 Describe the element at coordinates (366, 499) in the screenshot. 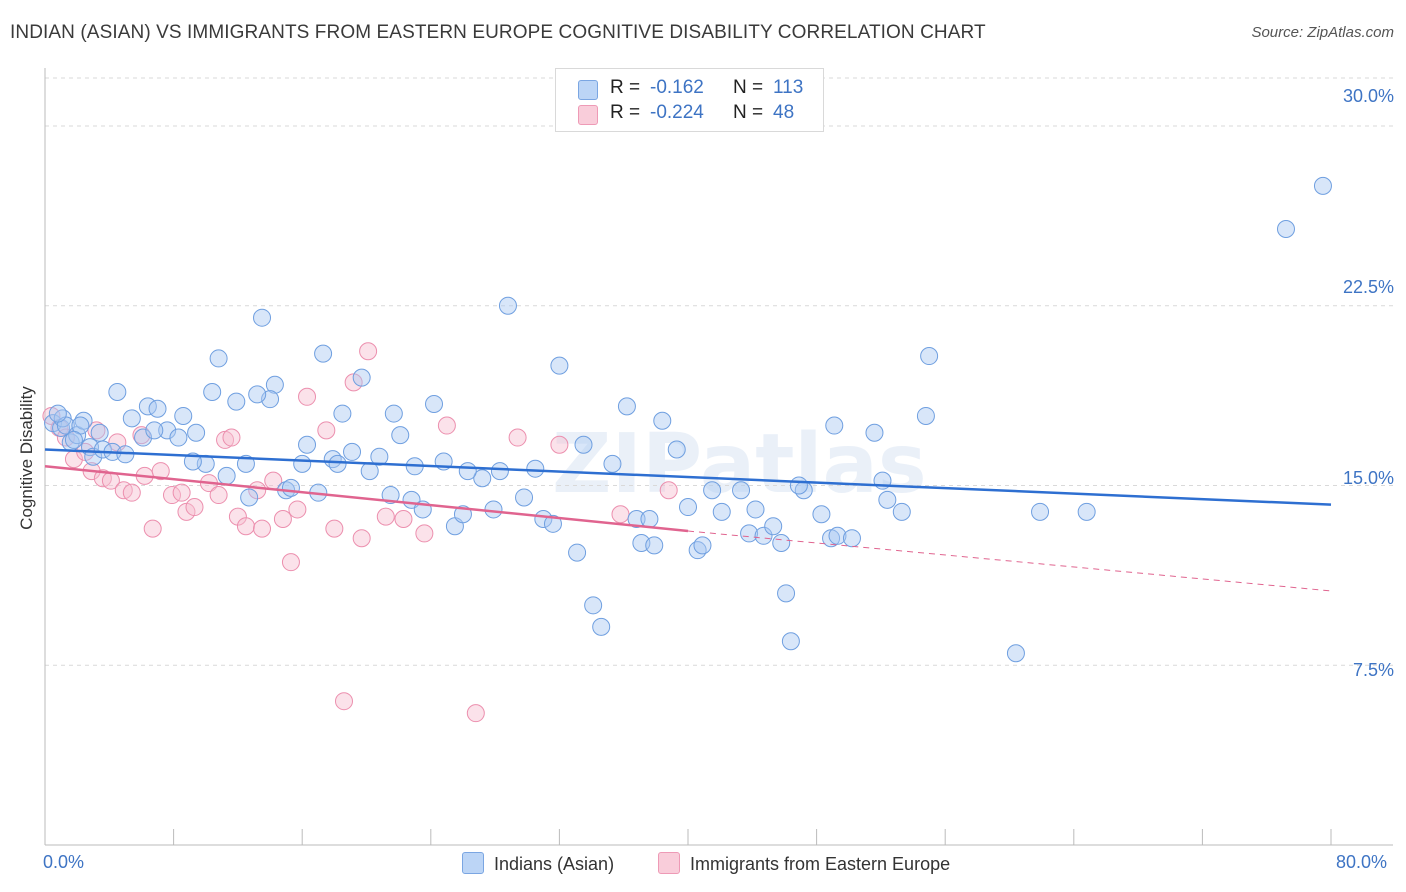

I see `eastern-europe-trend-line` at that location.